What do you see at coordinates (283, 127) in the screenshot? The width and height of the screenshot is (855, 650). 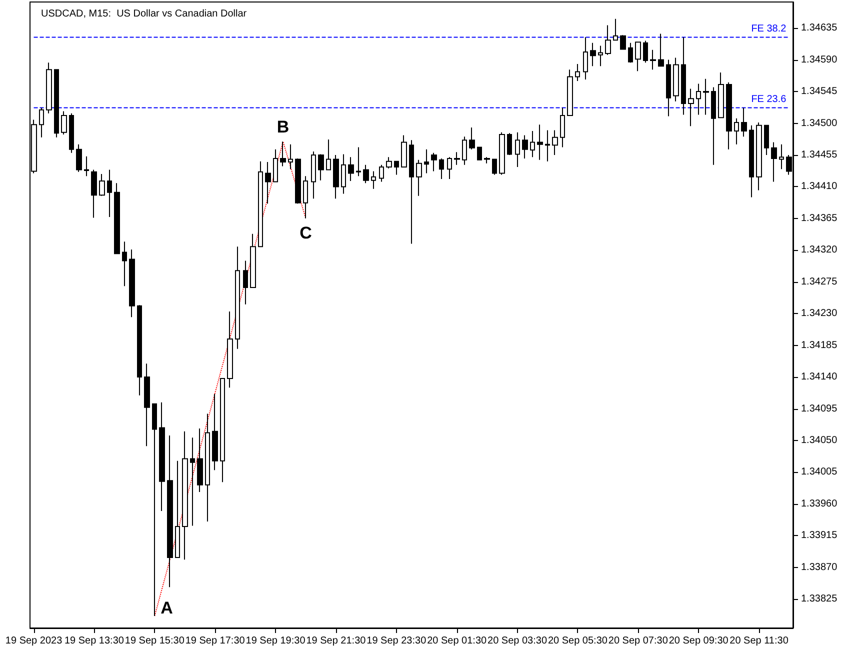 I see `data-label: B` at bounding box center [283, 127].